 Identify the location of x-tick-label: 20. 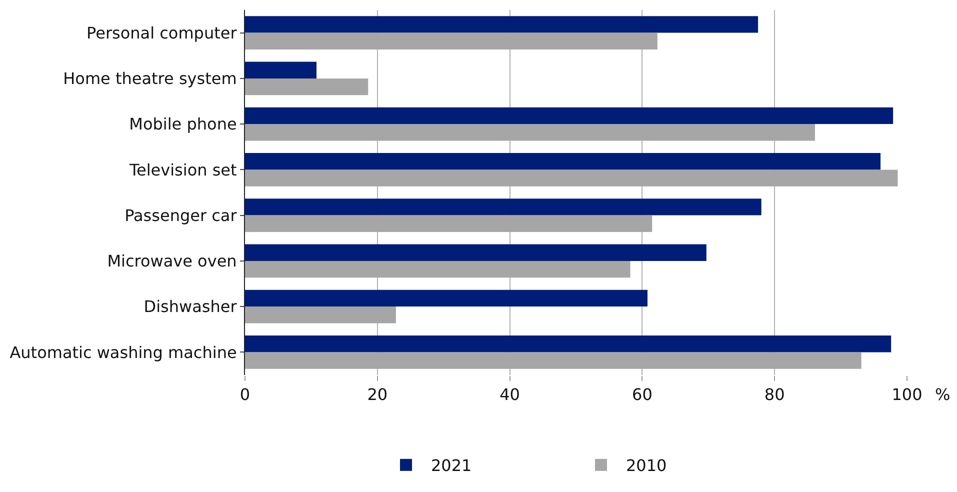
(377, 394).